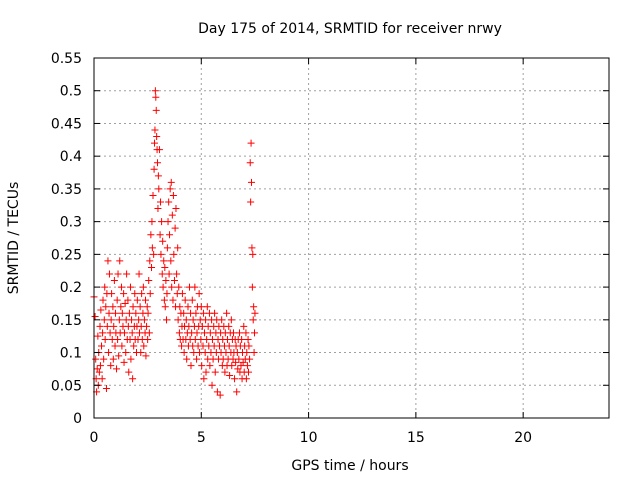 The width and height of the screenshot is (640, 480). What do you see at coordinates (94, 438) in the screenshot?
I see `x-tick-label: 0` at bounding box center [94, 438].